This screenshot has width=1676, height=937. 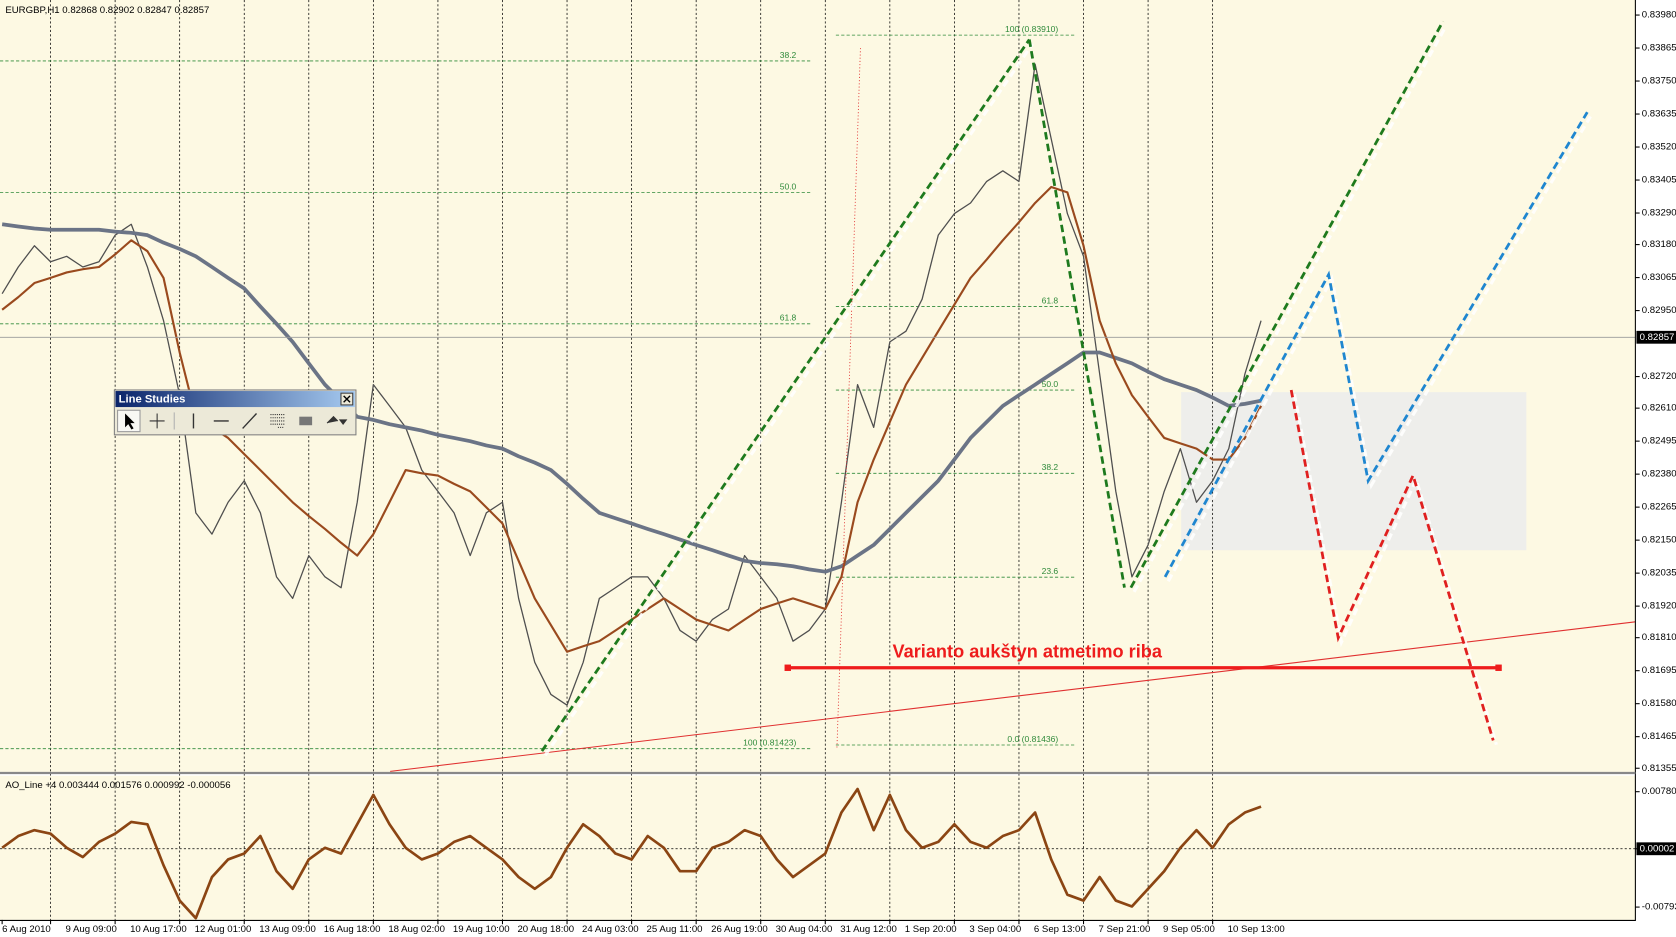 I want to click on x-tick-label: 9 Aug 09:00, so click(x=91, y=929).